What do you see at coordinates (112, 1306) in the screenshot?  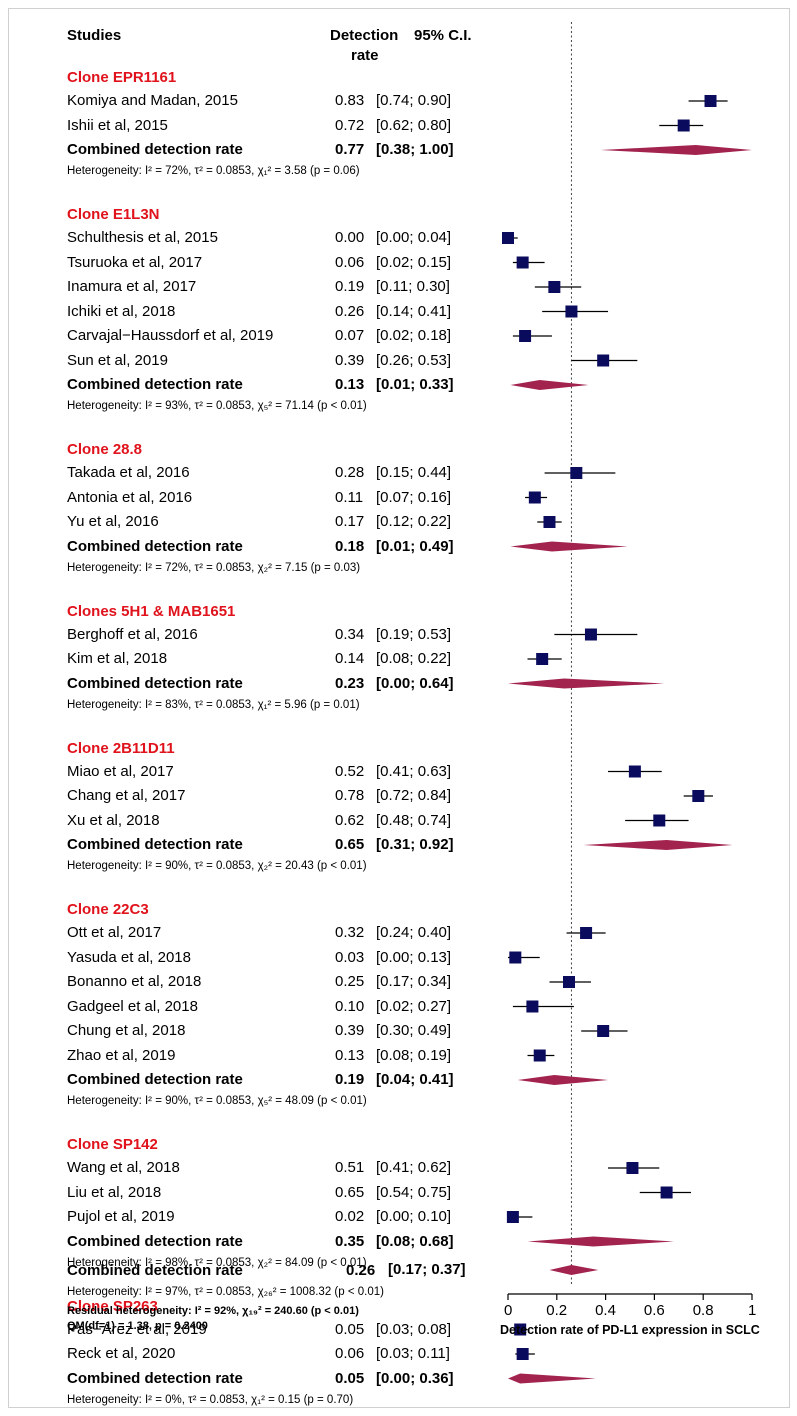 I see `group-title: Clone SP263` at bounding box center [112, 1306].